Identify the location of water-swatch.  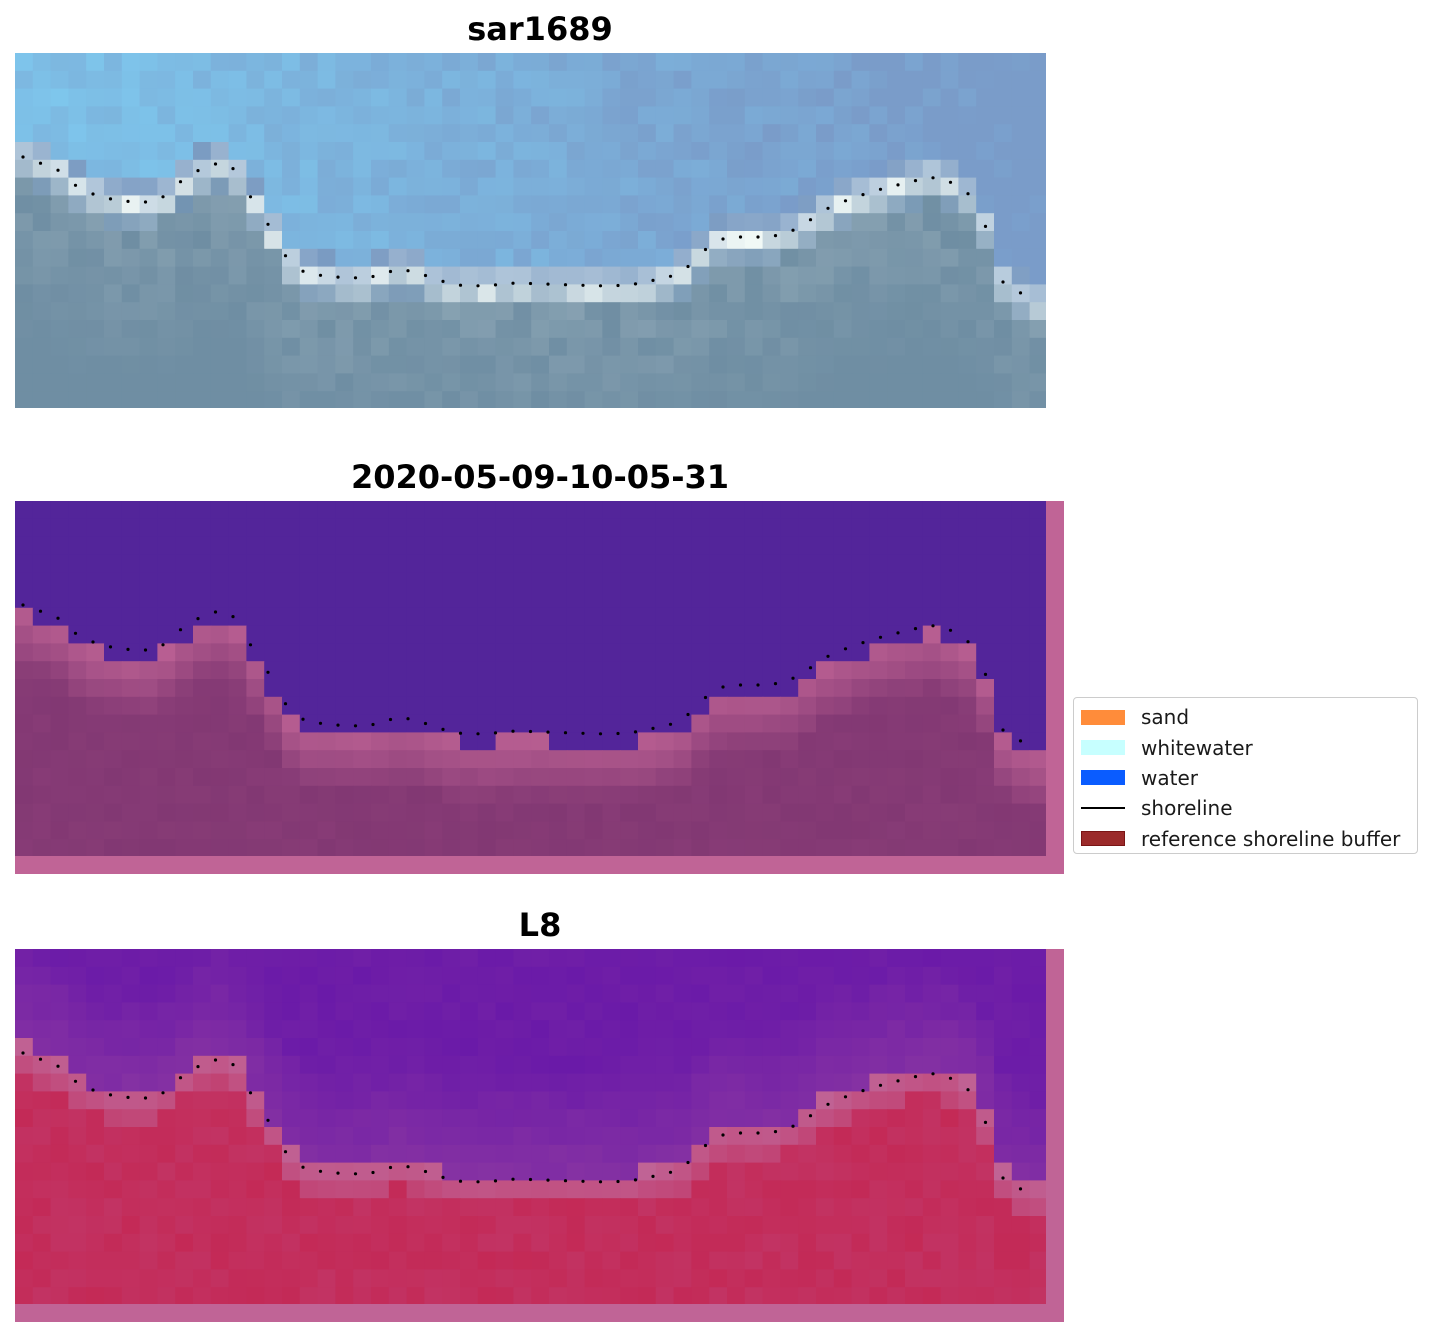
(1103, 778).